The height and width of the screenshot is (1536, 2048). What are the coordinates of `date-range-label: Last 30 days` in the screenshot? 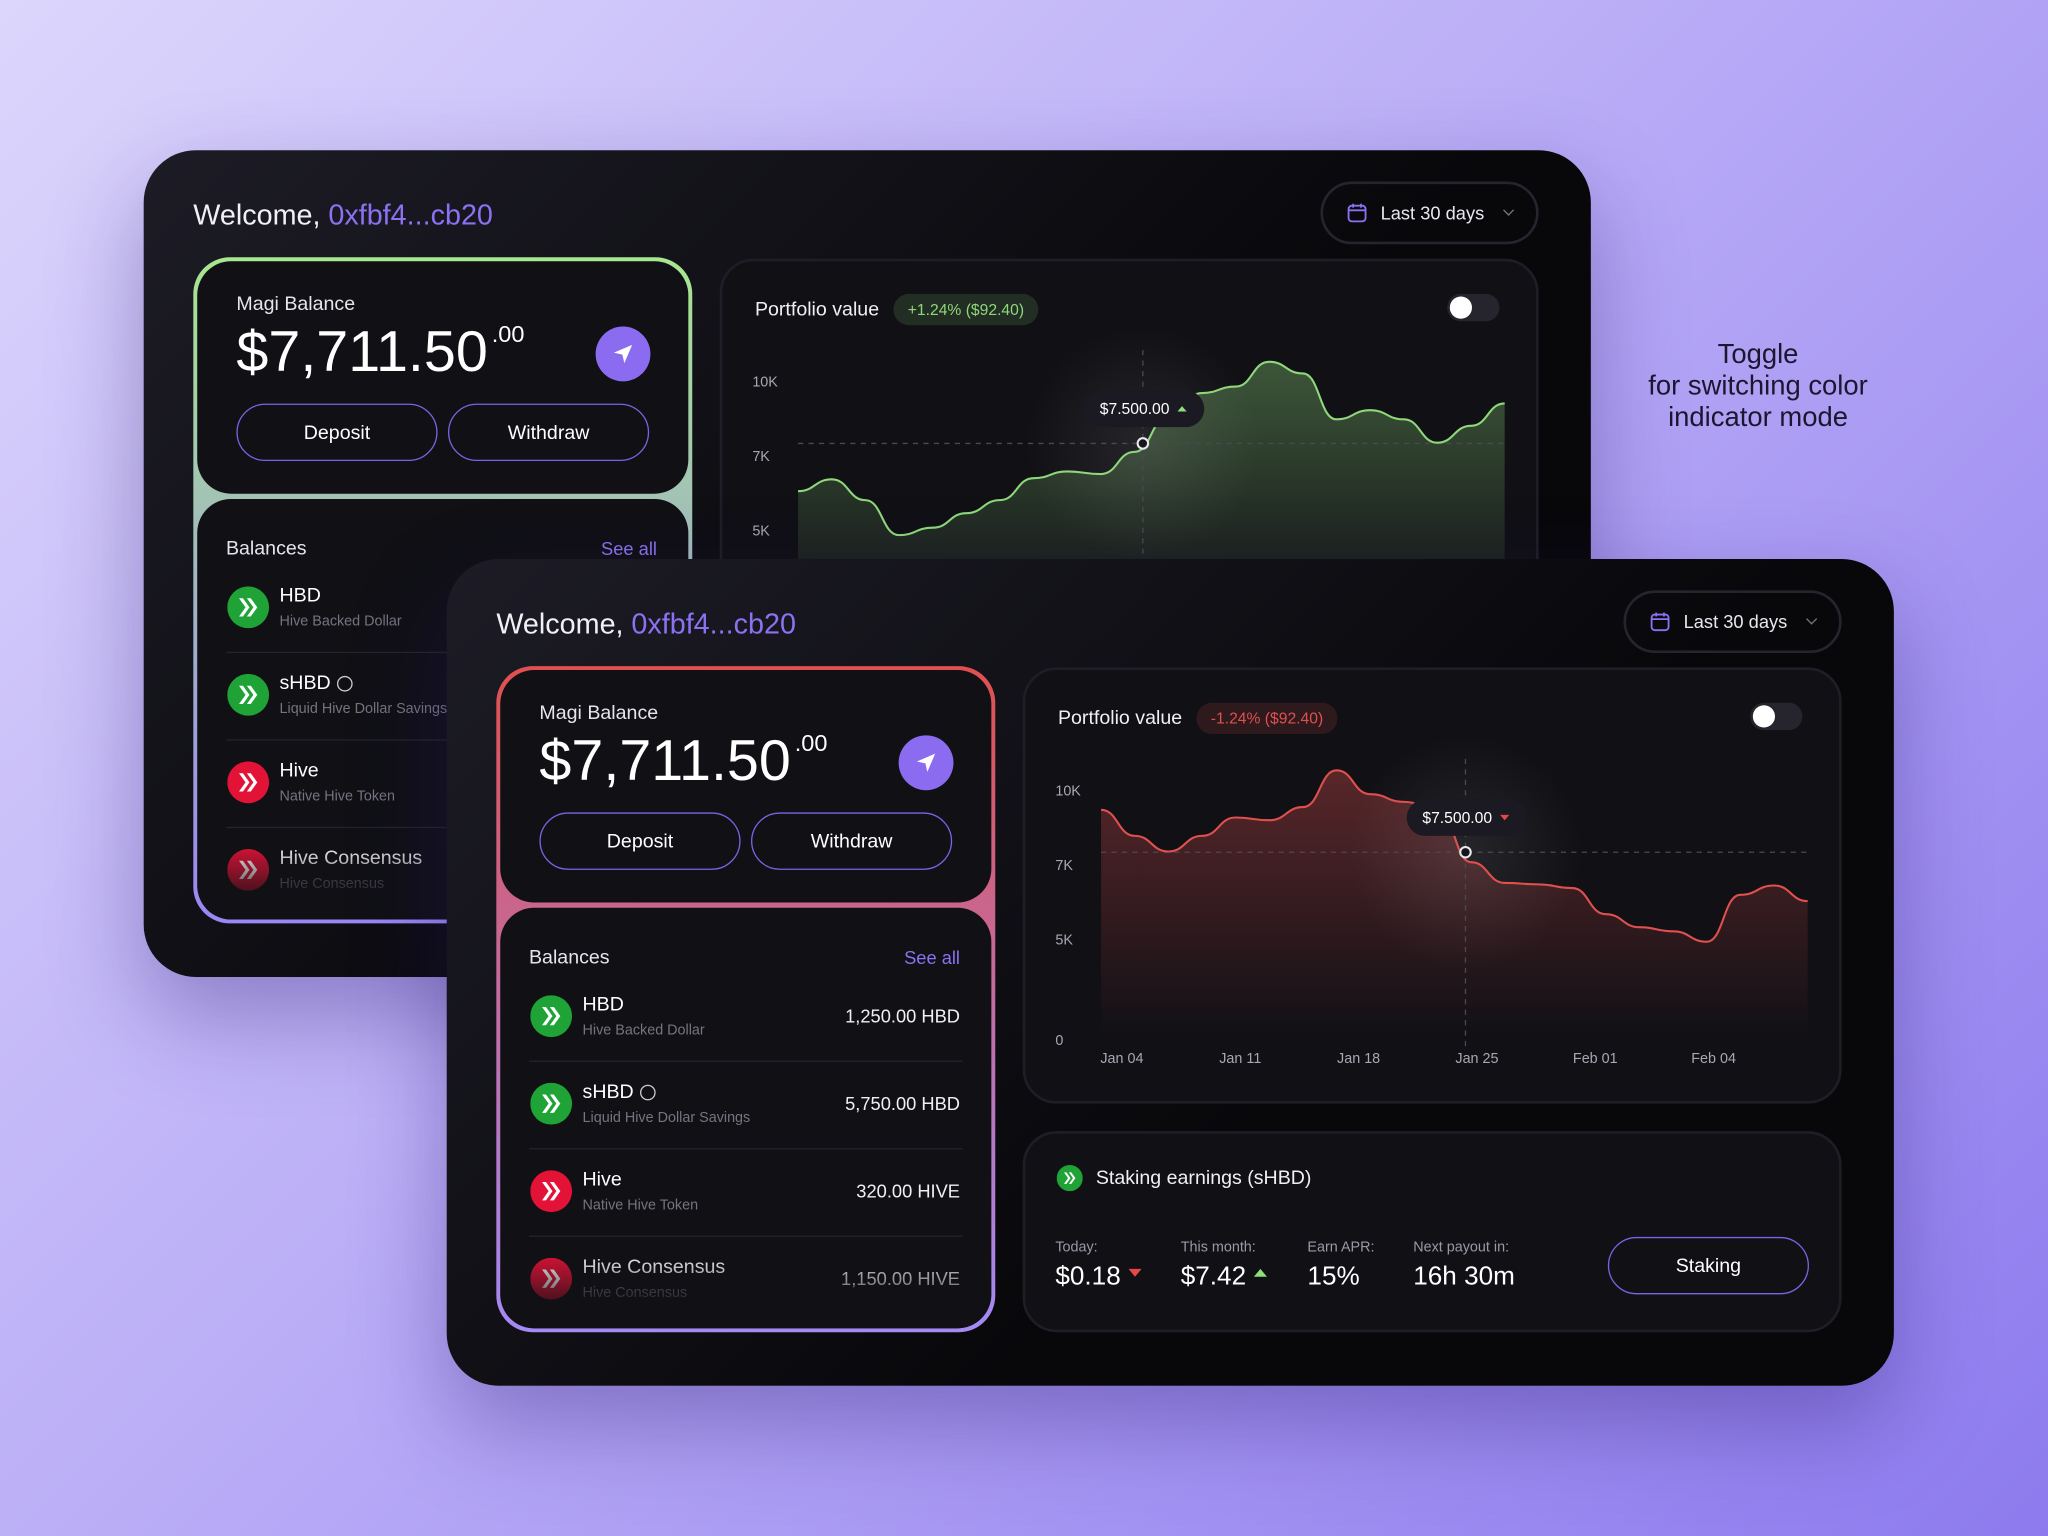 It's located at (1432, 213).